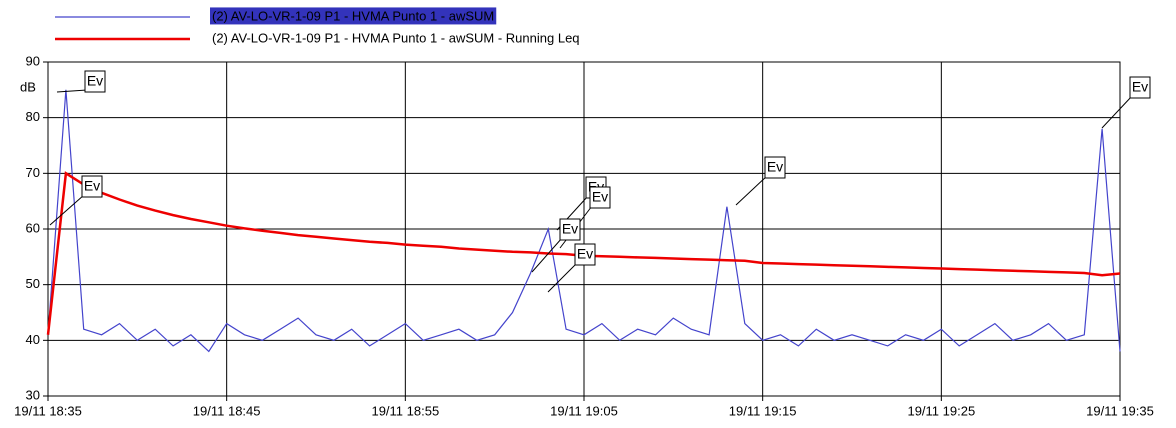  Describe the element at coordinates (33, 227) in the screenshot. I see `y-tick-label: 60` at that location.